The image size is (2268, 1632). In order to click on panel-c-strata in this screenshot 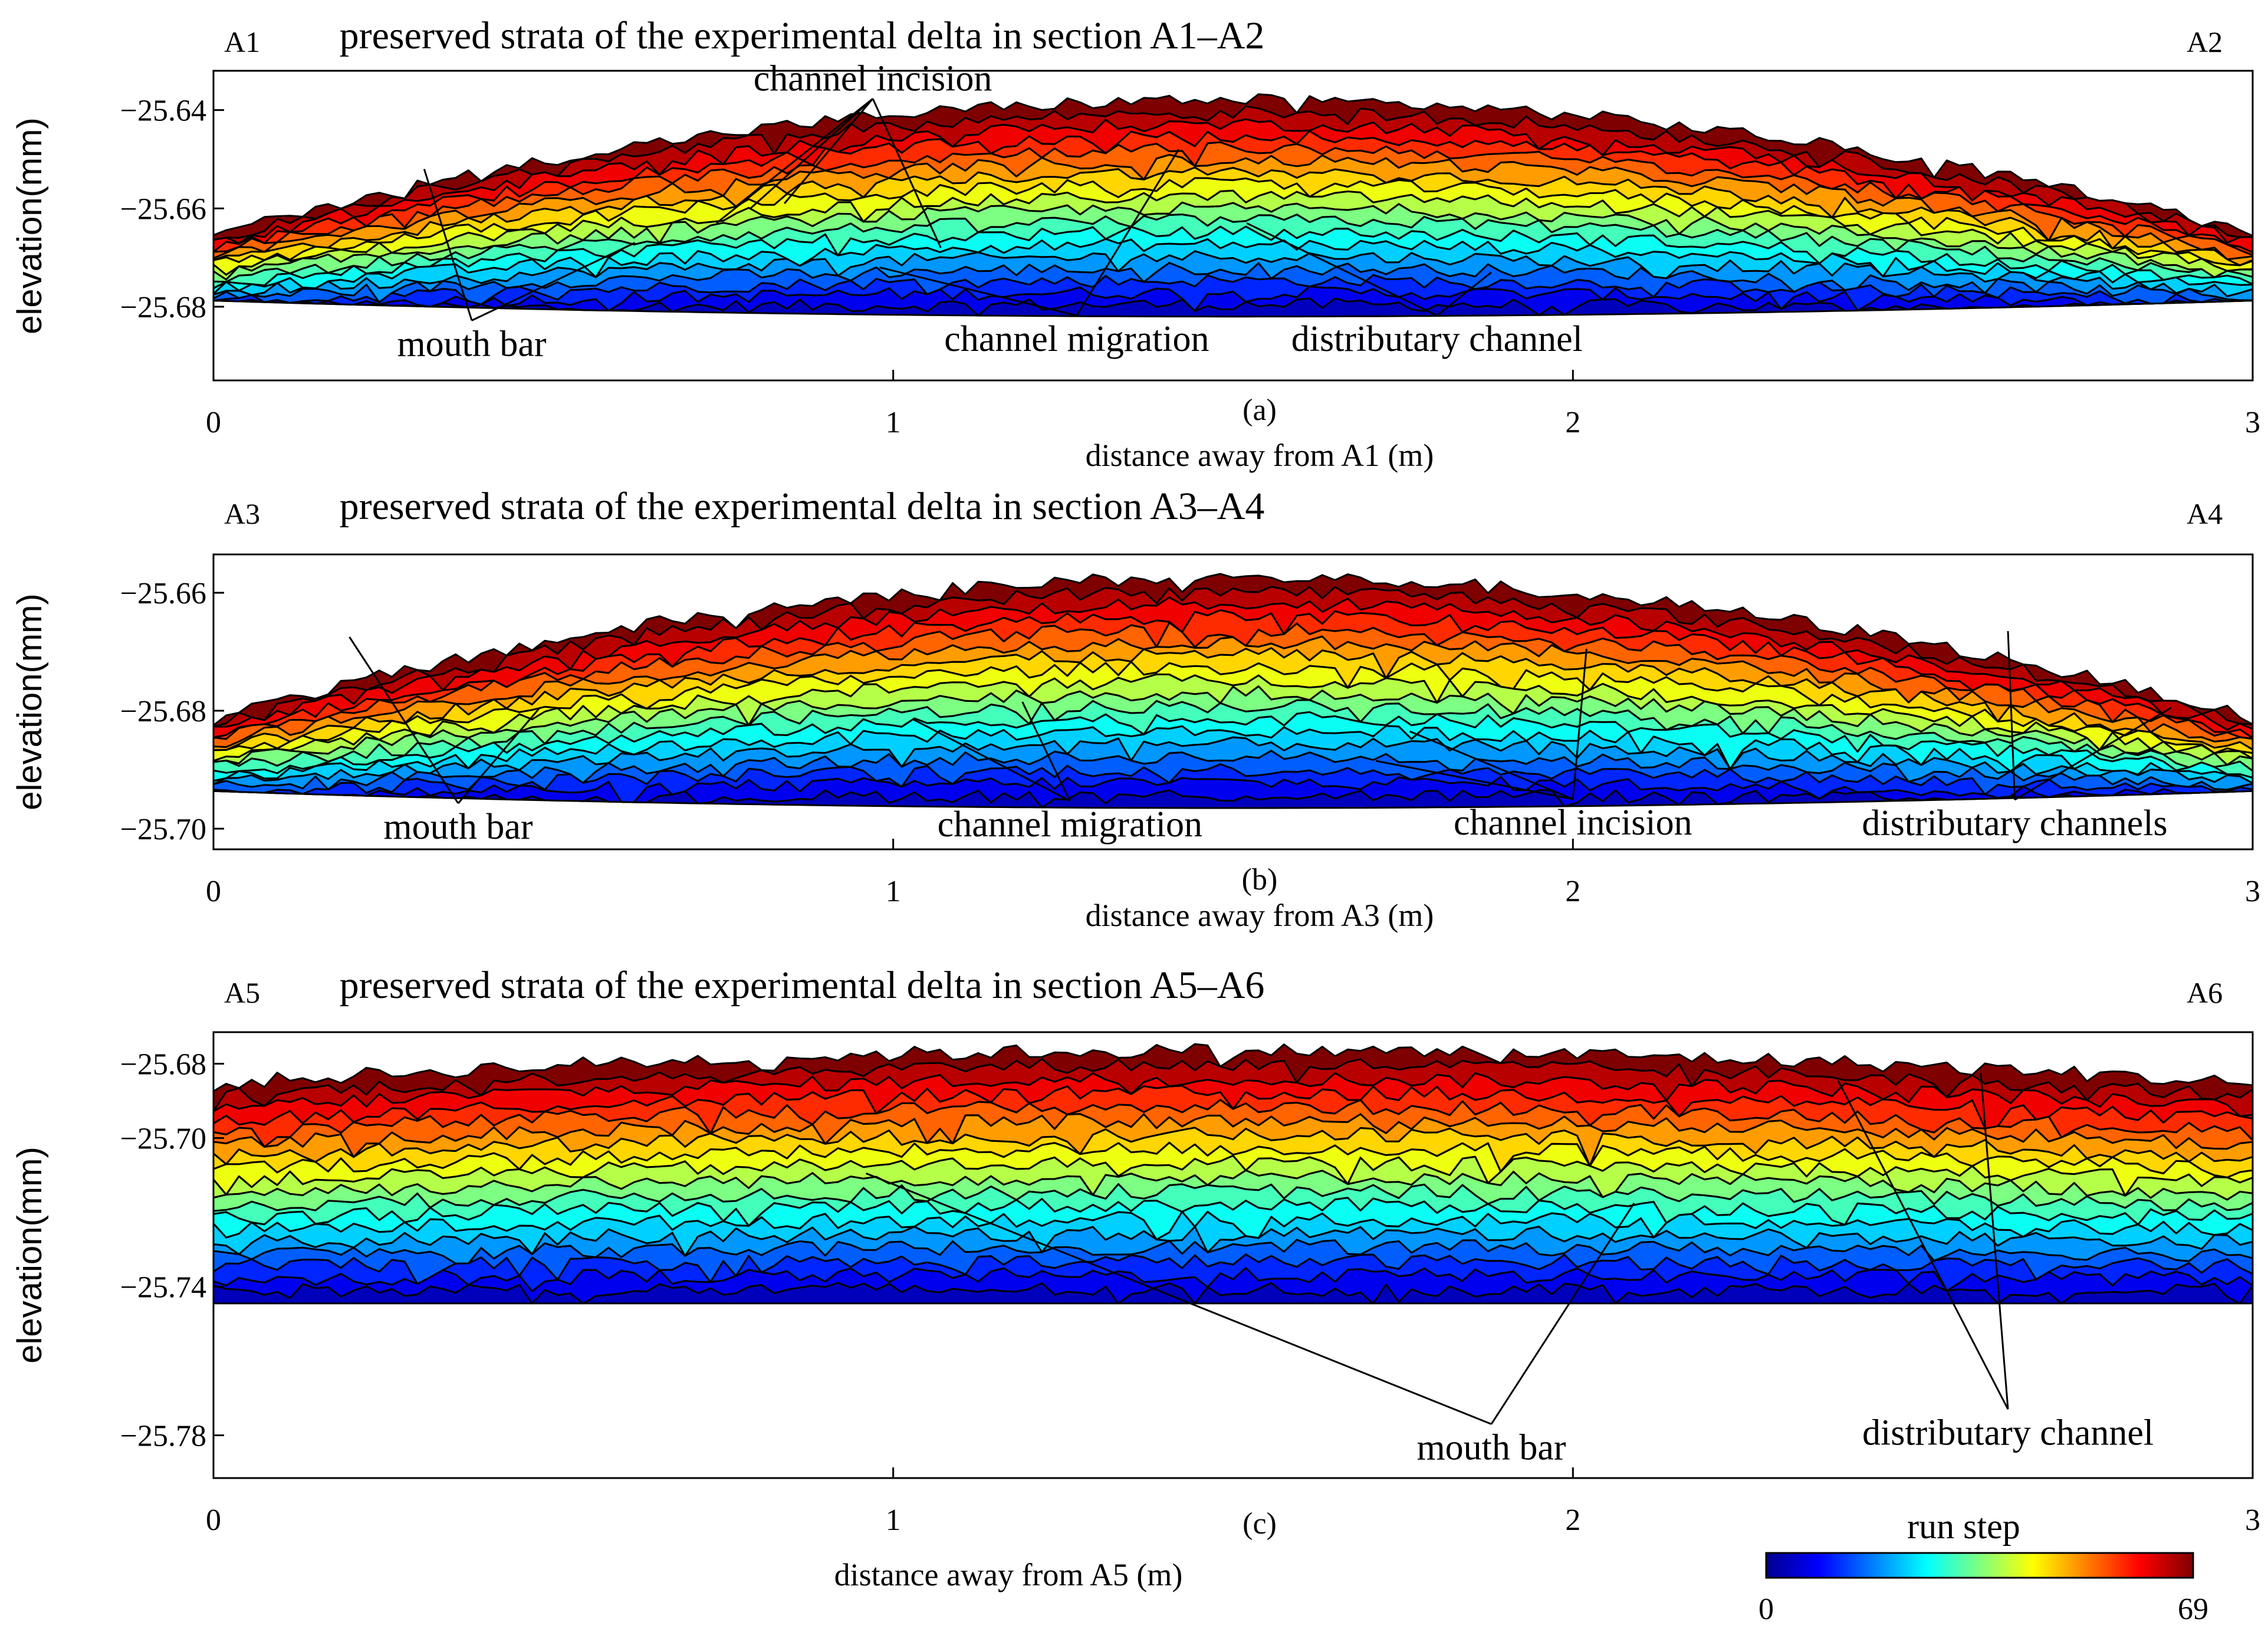, I will do `click(1233, 1174)`.